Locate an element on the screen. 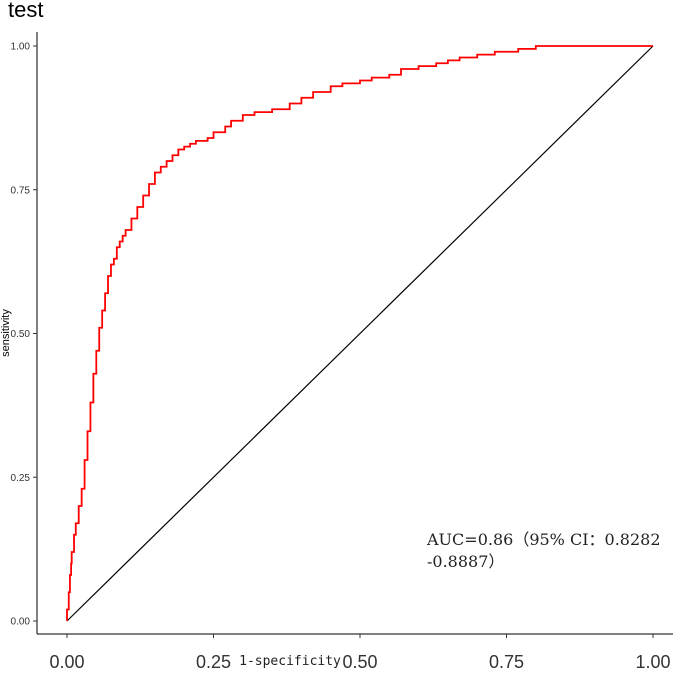 Image resolution: width=685 pixels, height=674 pixels. y-tick-label: 0.00 is located at coordinates (21, 622).